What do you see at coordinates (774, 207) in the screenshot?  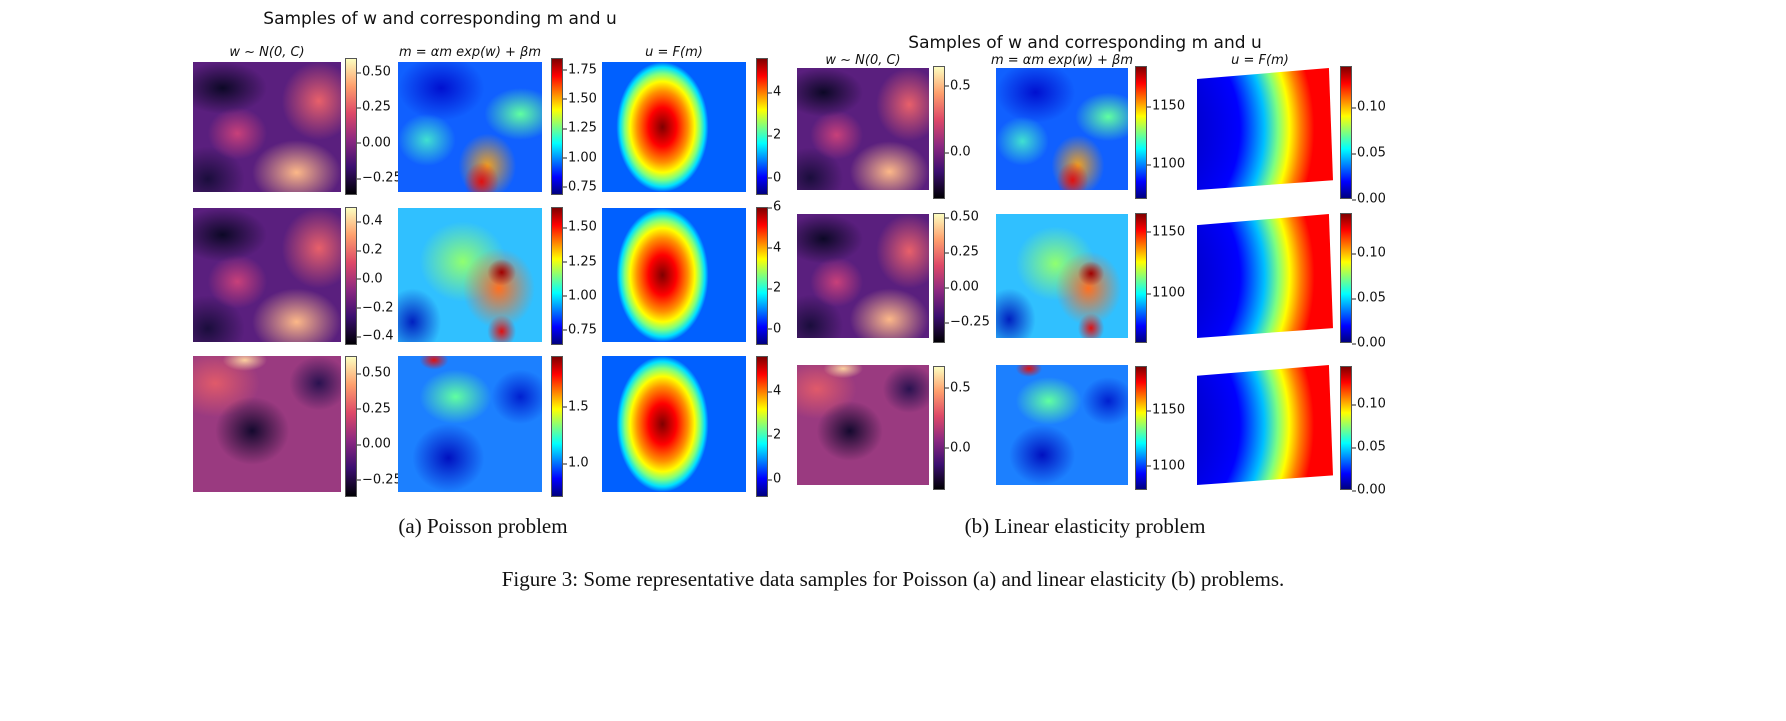 I see `colorbar-tick-label: 6` at bounding box center [774, 207].